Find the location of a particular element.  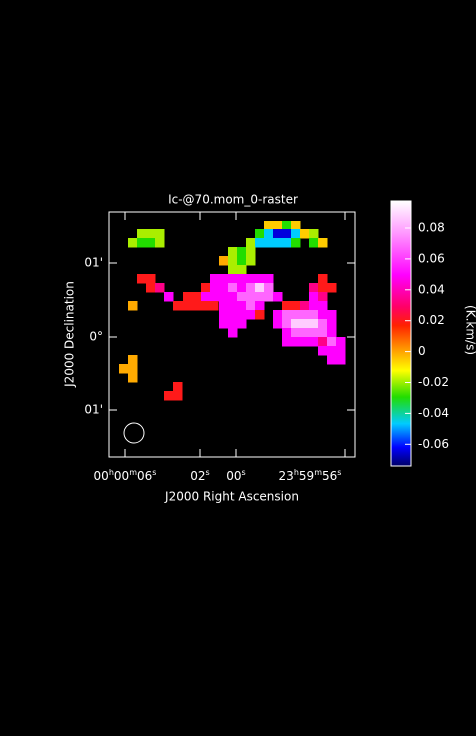

raster-image is located at coordinates (232, 311).